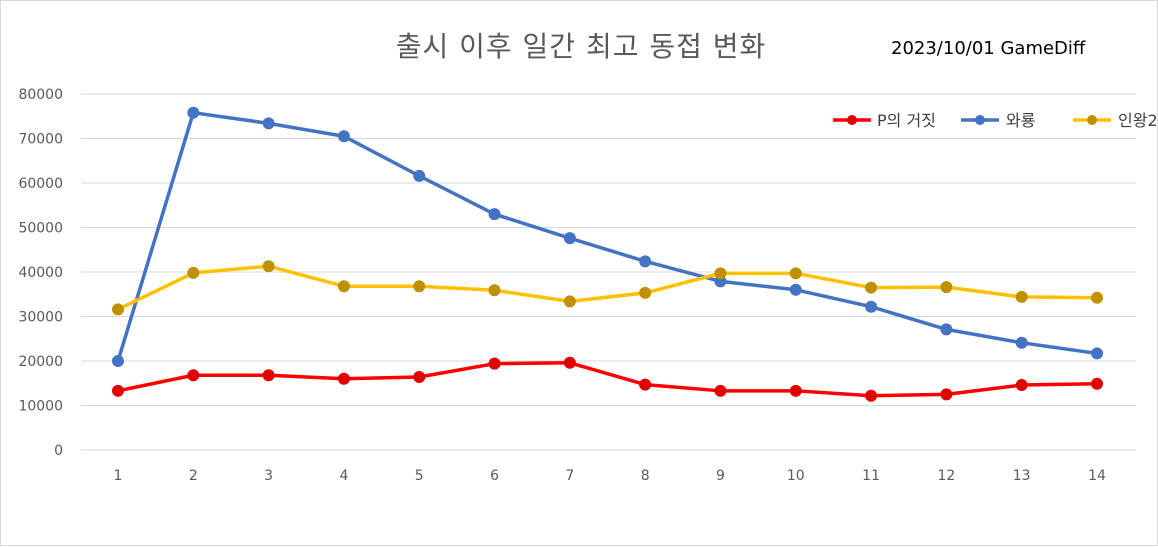 The width and height of the screenshot is (1158, 547). Describe the element at coordinates (40, 95) in the screenshot. I see `y-tick-label: 80000` at that location.